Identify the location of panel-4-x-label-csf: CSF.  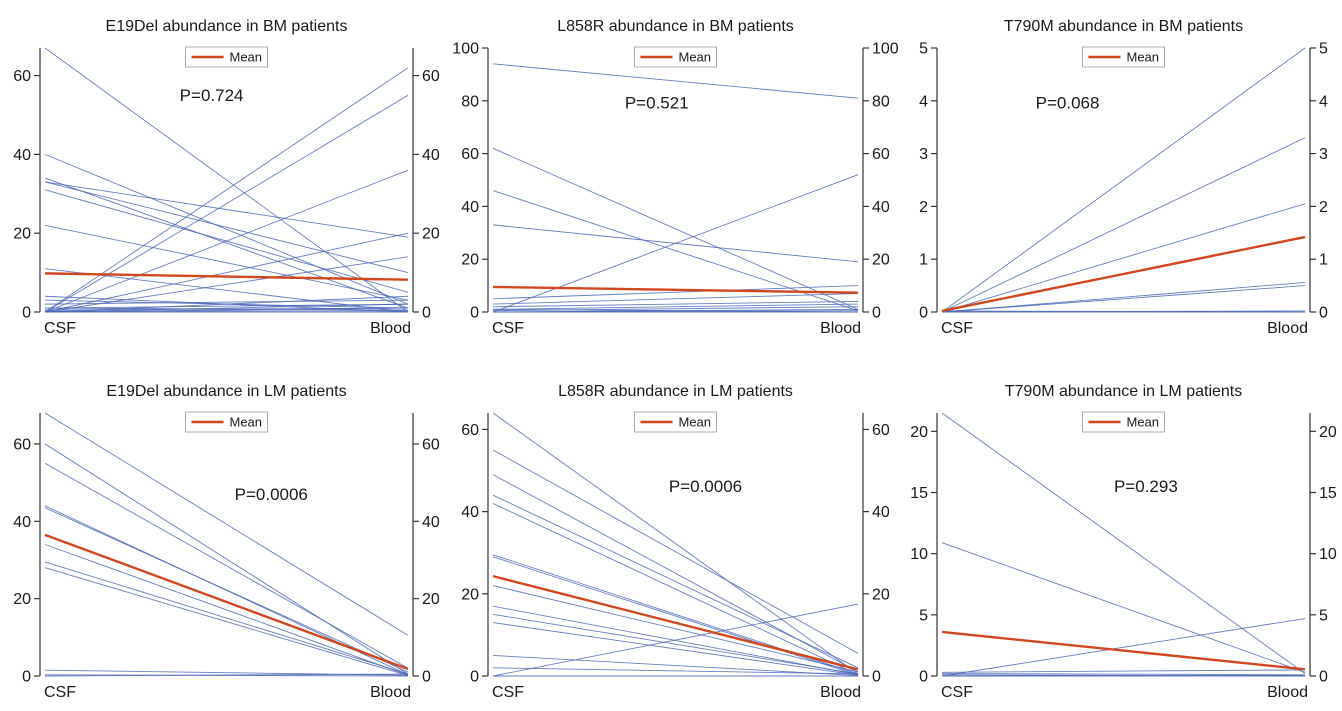
(60, 692).